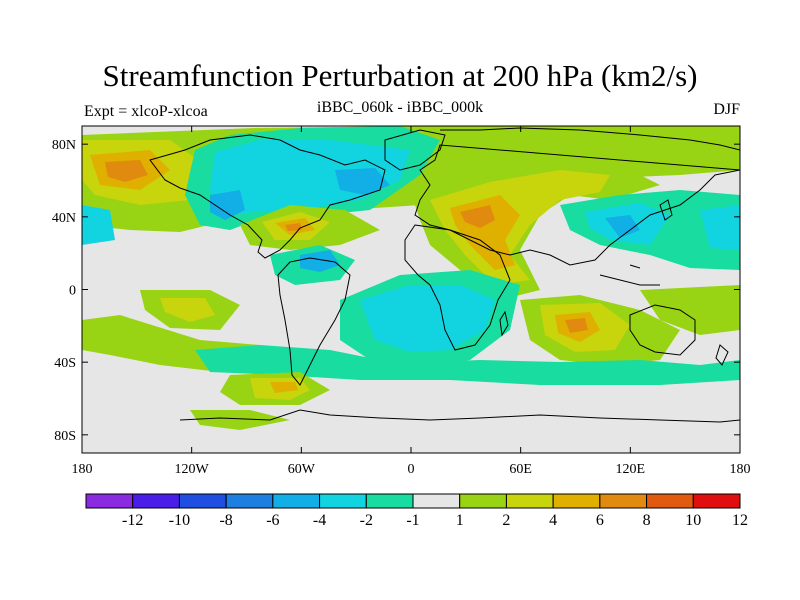 The image size is (800, 600). What do you see at coordinates (459, 416) in the screenshot?
I see `coast-antarctica` at bounding box center [459, 416].